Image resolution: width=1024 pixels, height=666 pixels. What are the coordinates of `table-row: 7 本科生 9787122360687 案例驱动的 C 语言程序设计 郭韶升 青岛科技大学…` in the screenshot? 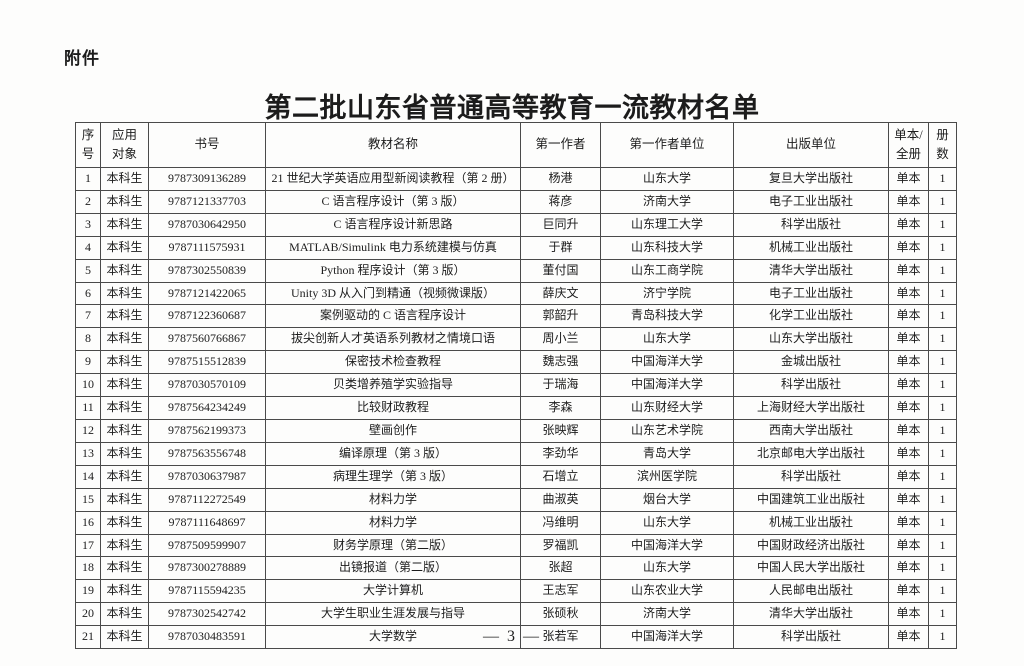 It's located at (516, 316).